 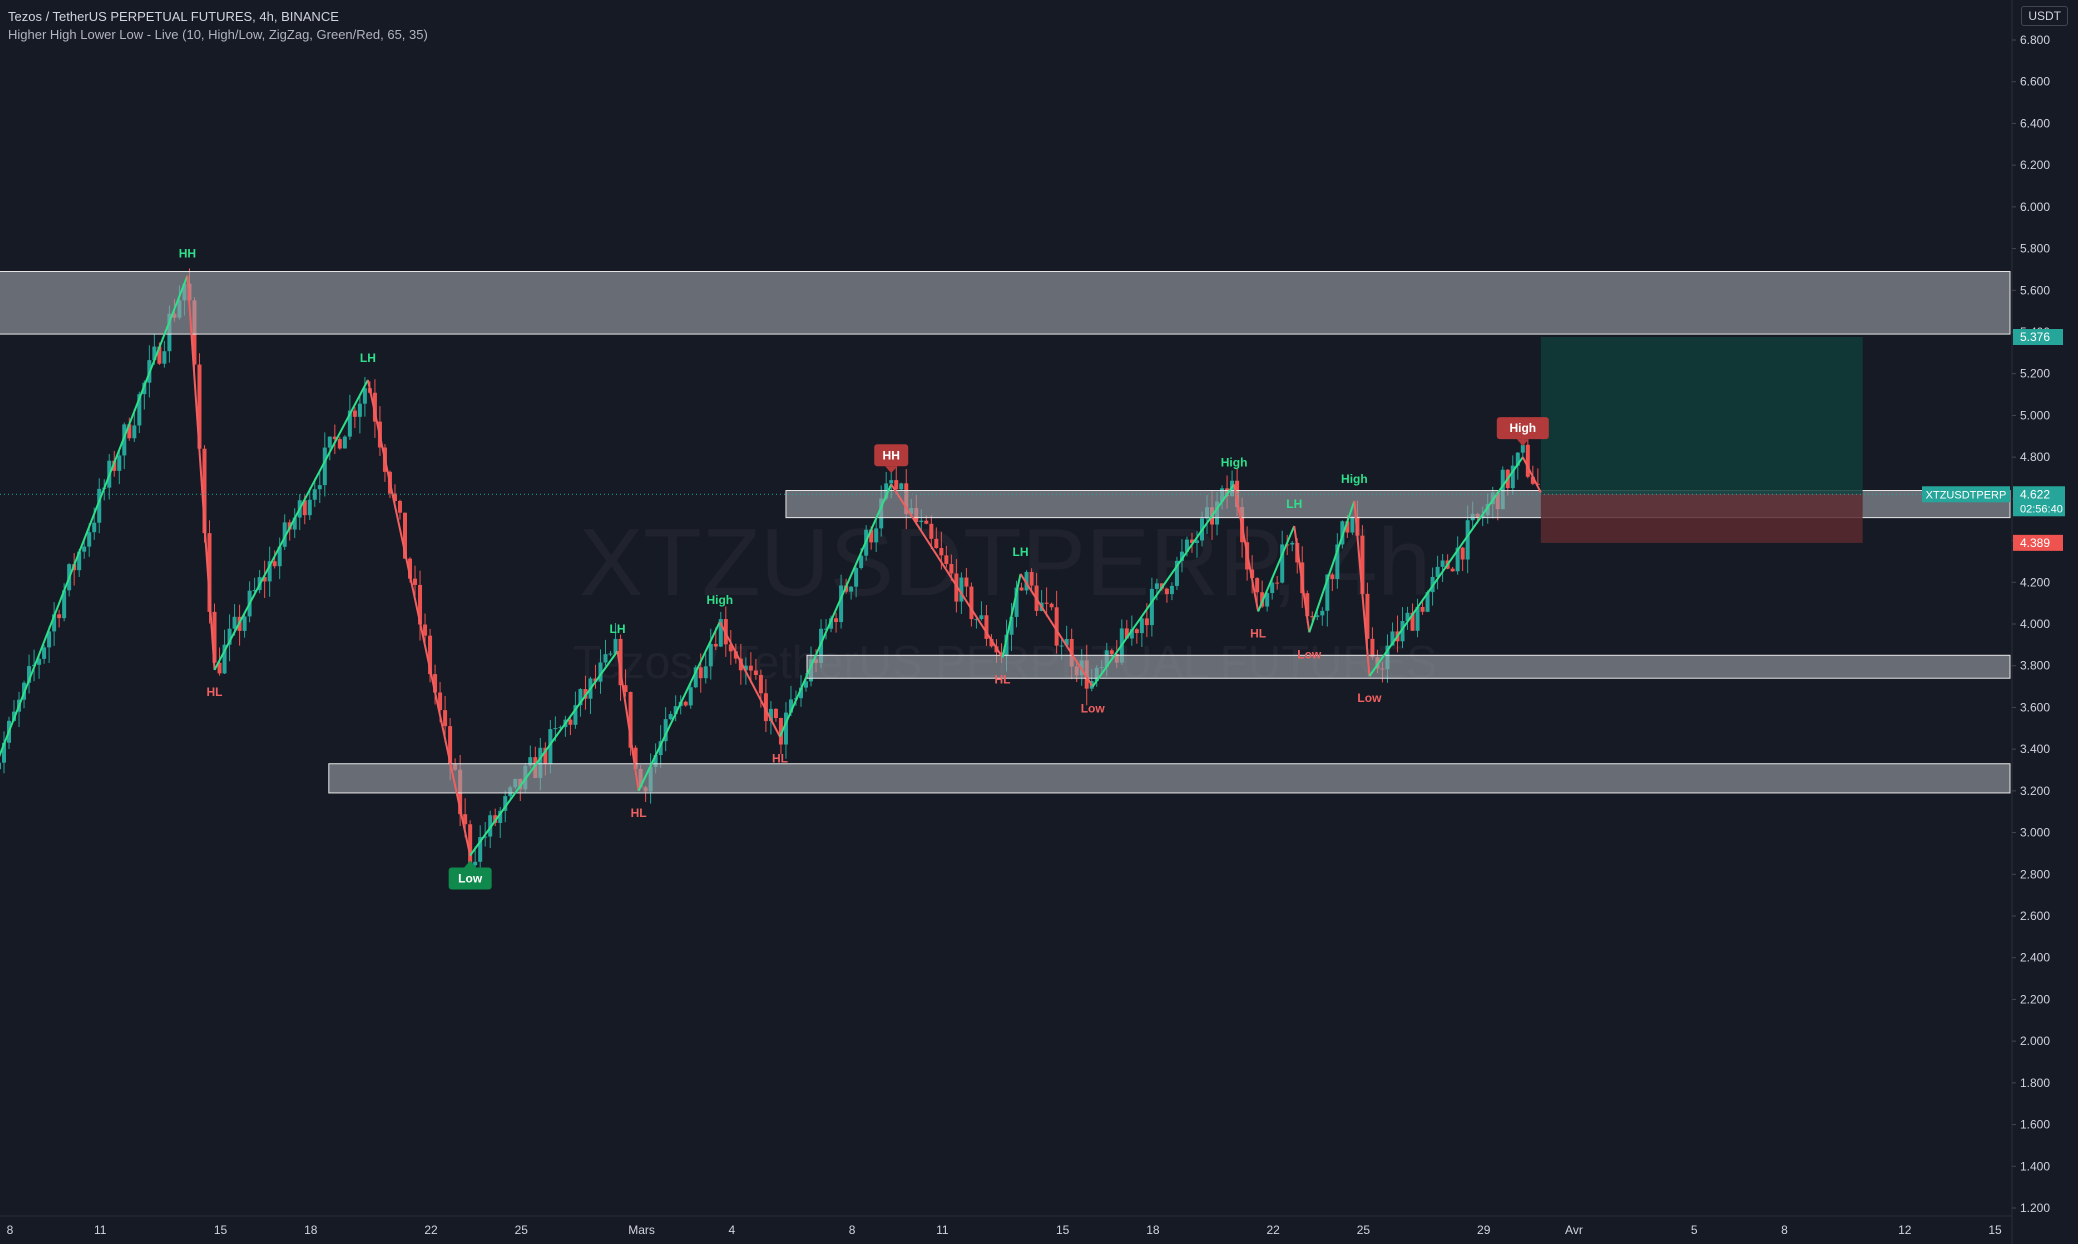 What do you see at coordinates (2035, 1208) in the screenshot?
I see `y-tick-label: 1.200` at bounding box center [2035, 1208].